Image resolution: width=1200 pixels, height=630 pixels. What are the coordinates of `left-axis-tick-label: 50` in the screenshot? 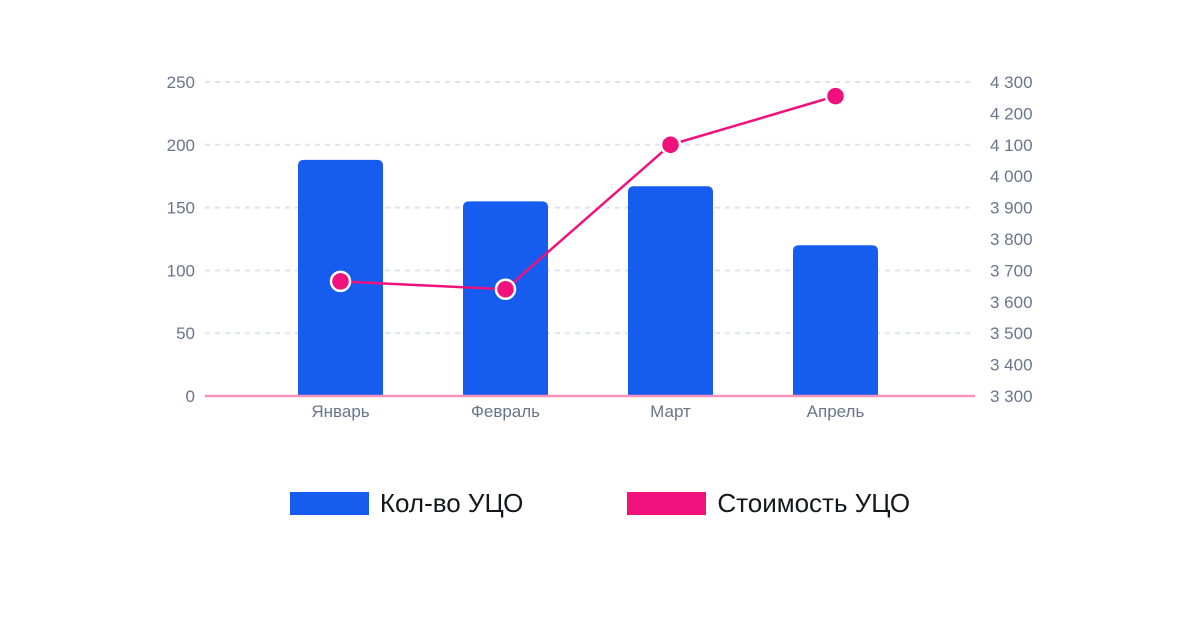 It's located at (185, 333).